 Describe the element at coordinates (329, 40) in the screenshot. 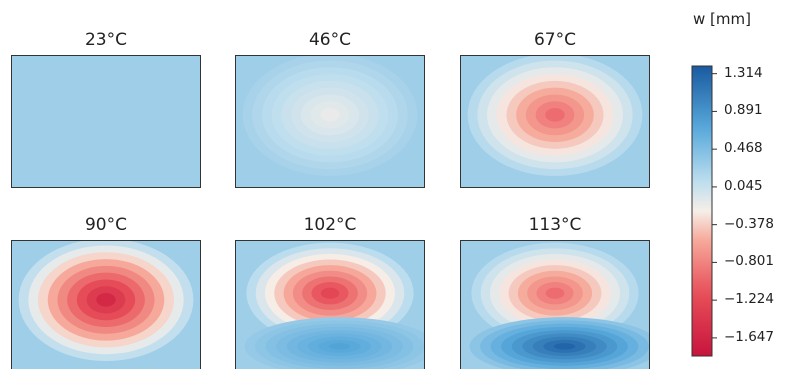

I see `panel-title-1: 46°C` at that location.